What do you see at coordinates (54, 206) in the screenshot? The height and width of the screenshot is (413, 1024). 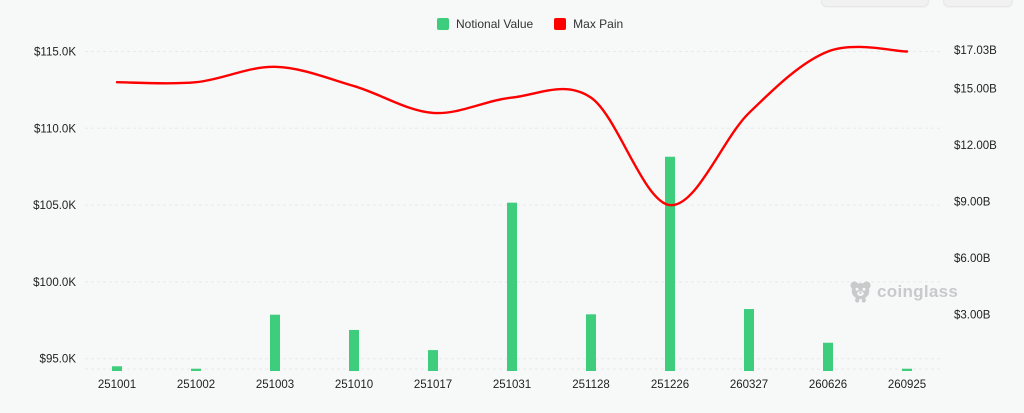 I see `left-axis-tick-label: $105.0K` at bounding box center [54, 206].